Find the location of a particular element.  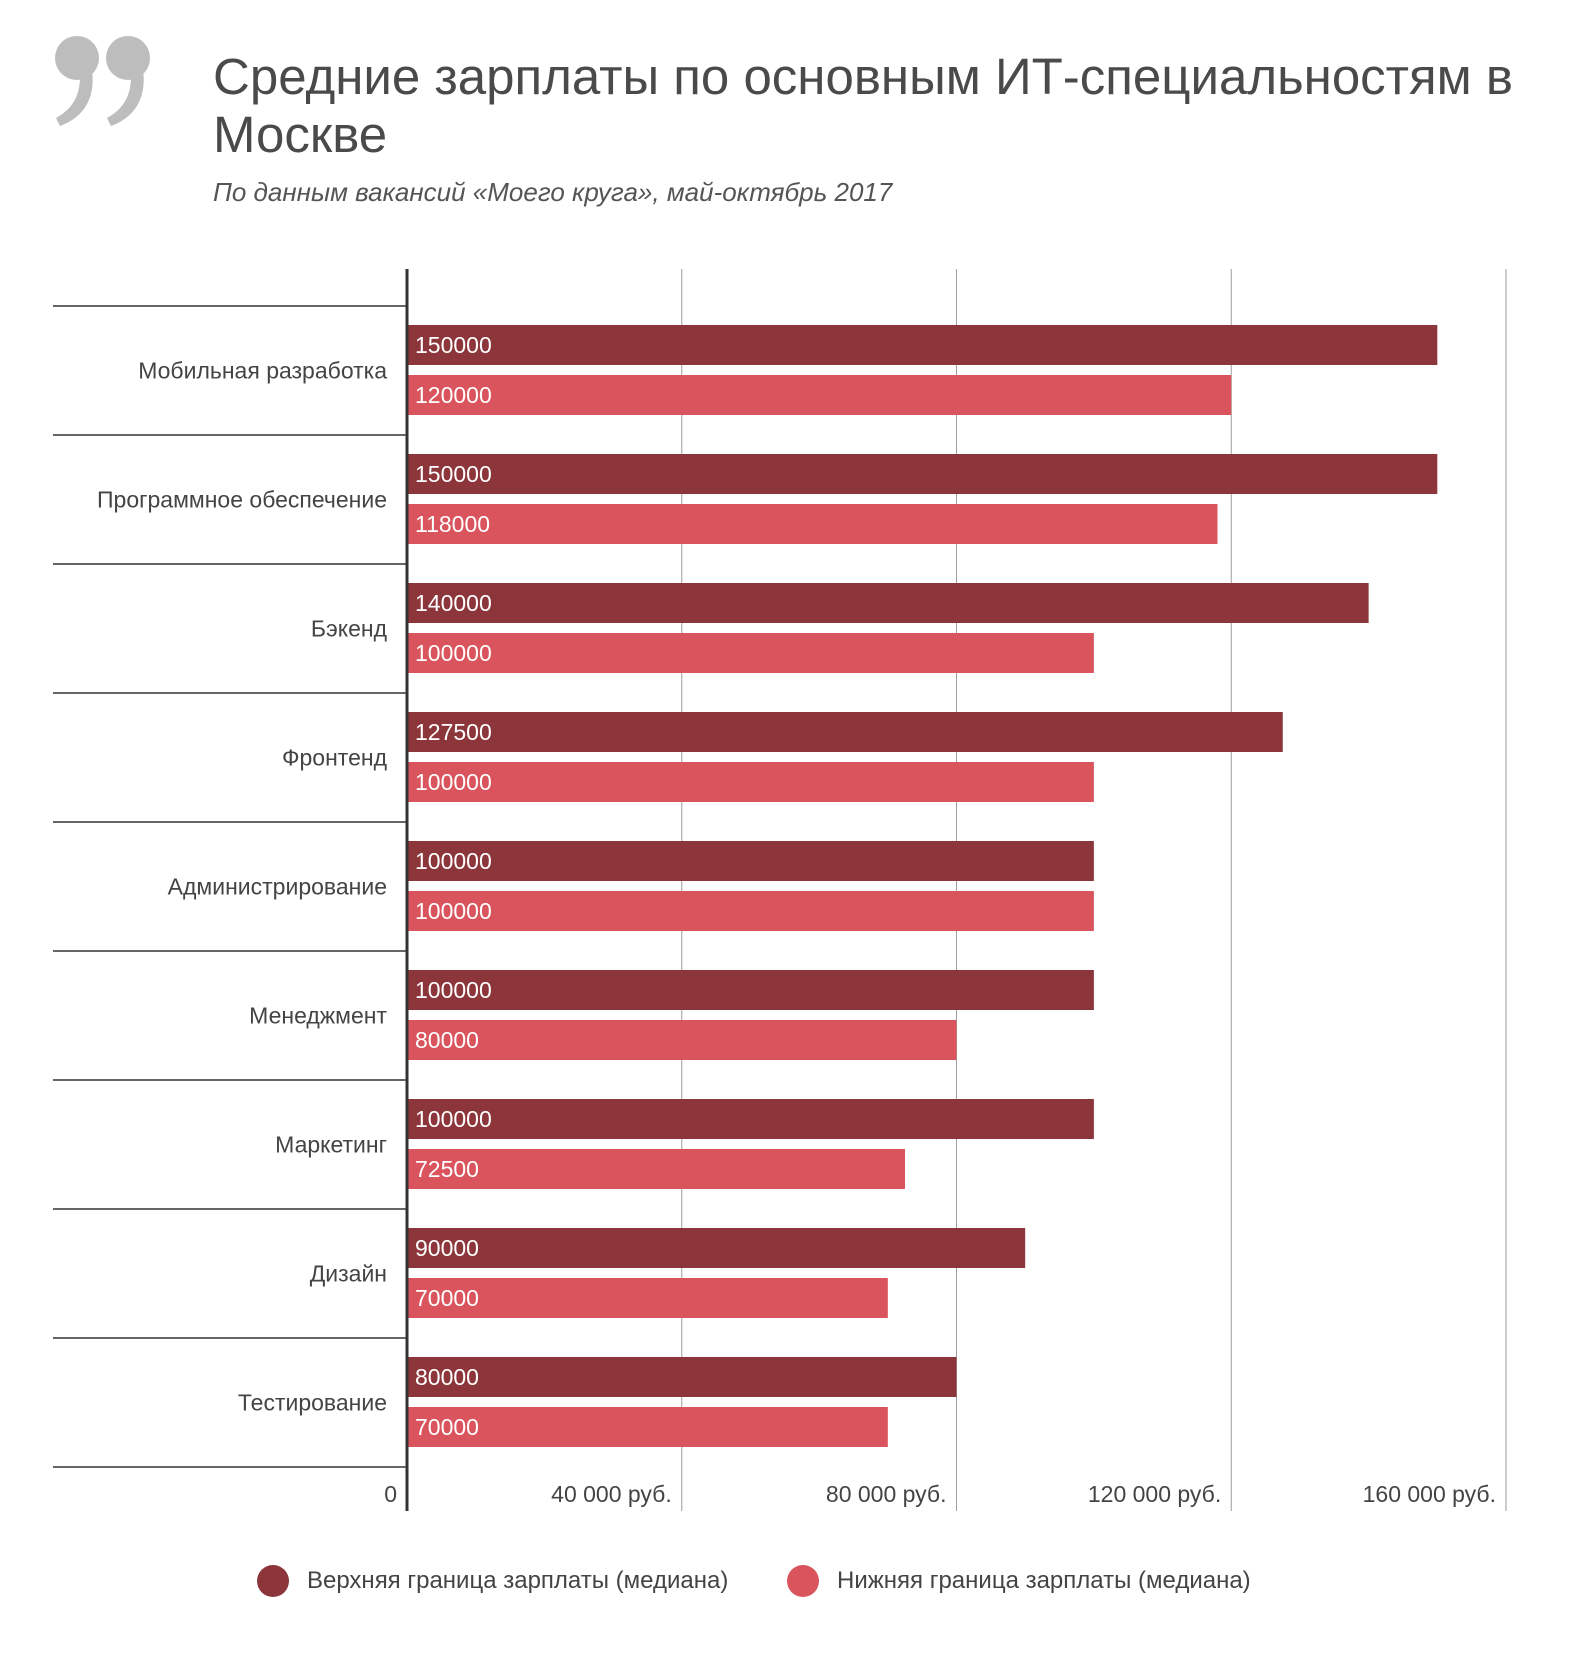

legend-item-upper: Верхняя граница зарплаты (медиана) is located at coordinates (492, 1581).